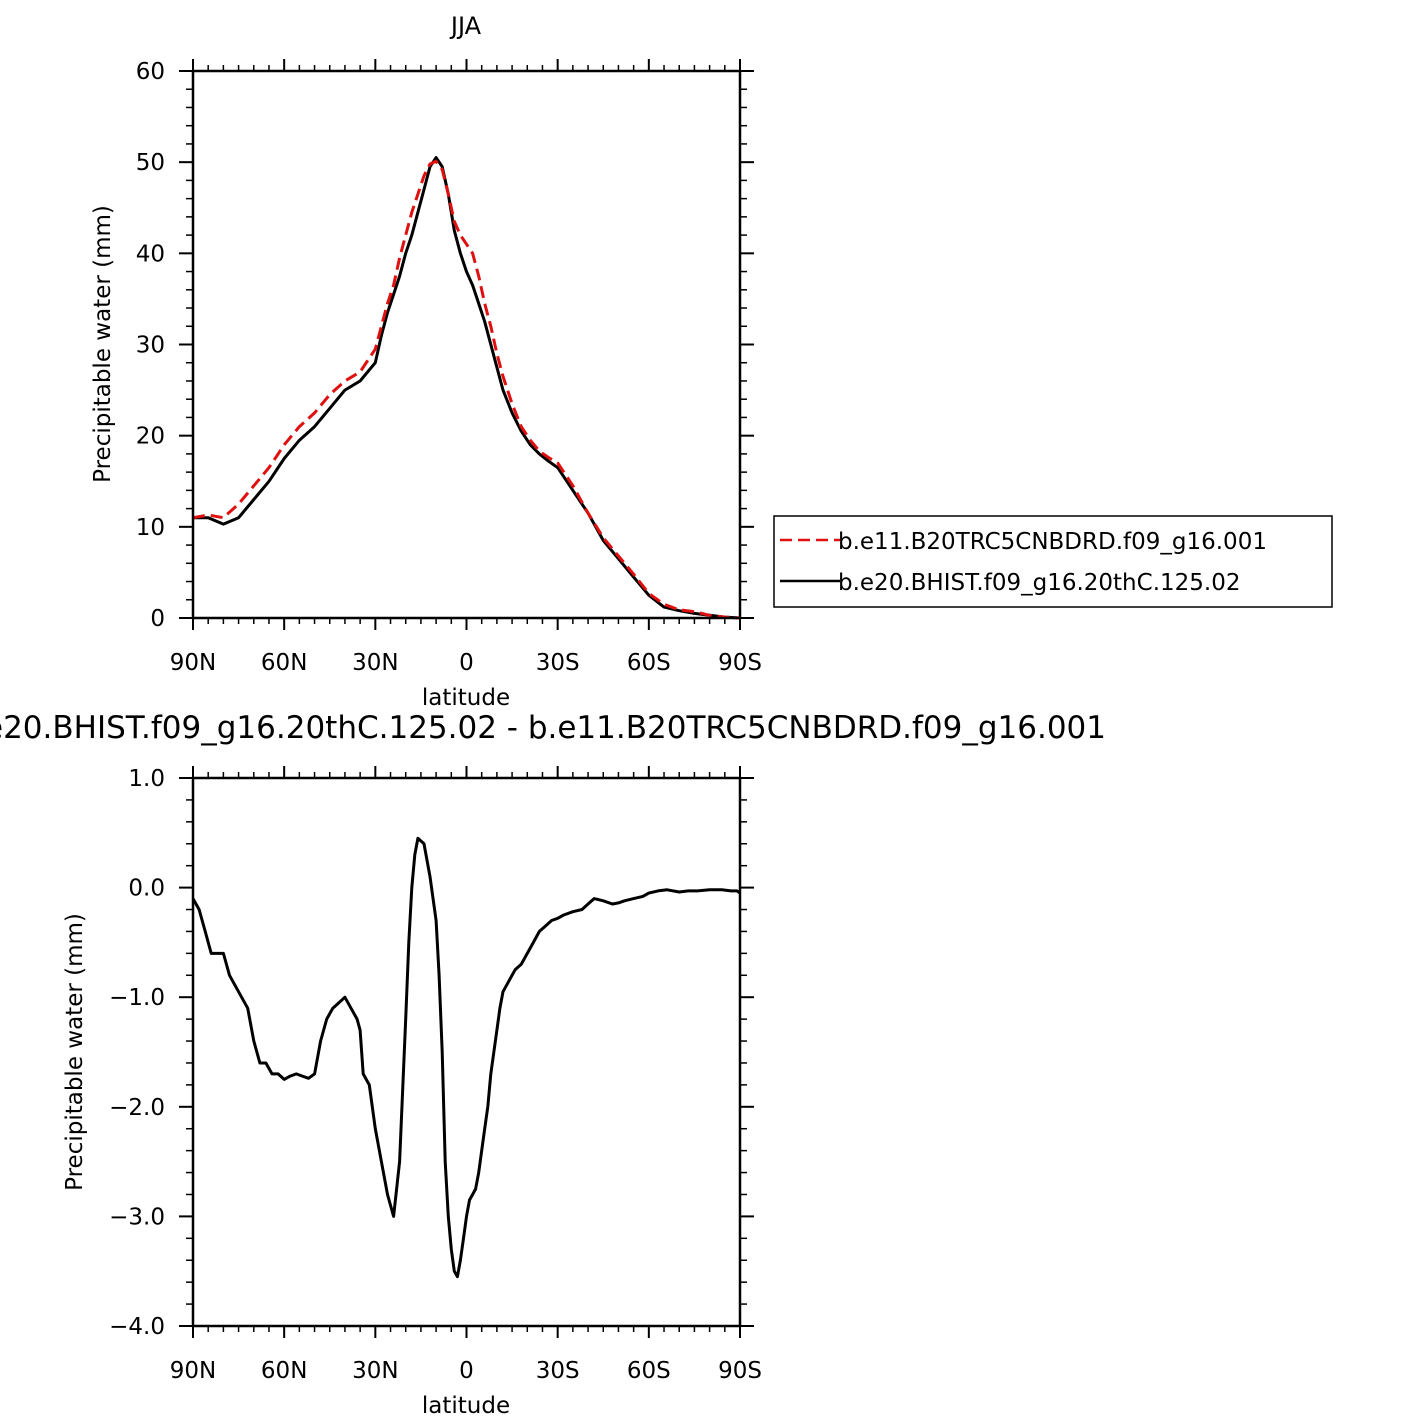  I want to click on y-tick-label: −1.0, so click(137, 998).